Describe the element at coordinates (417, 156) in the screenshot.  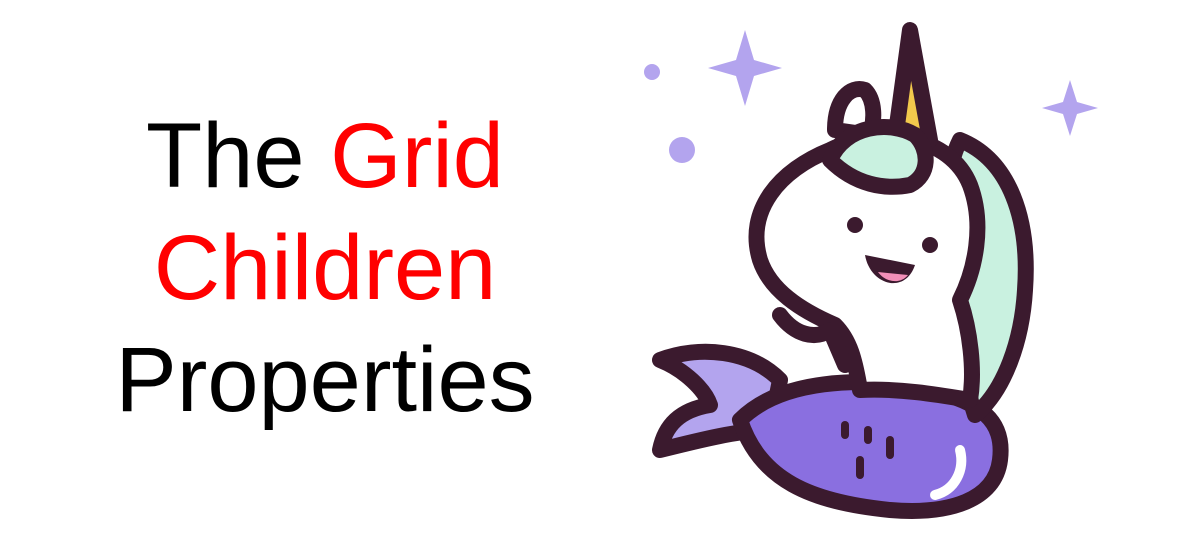
I see `title-highlight-grid: Grid` at that location.